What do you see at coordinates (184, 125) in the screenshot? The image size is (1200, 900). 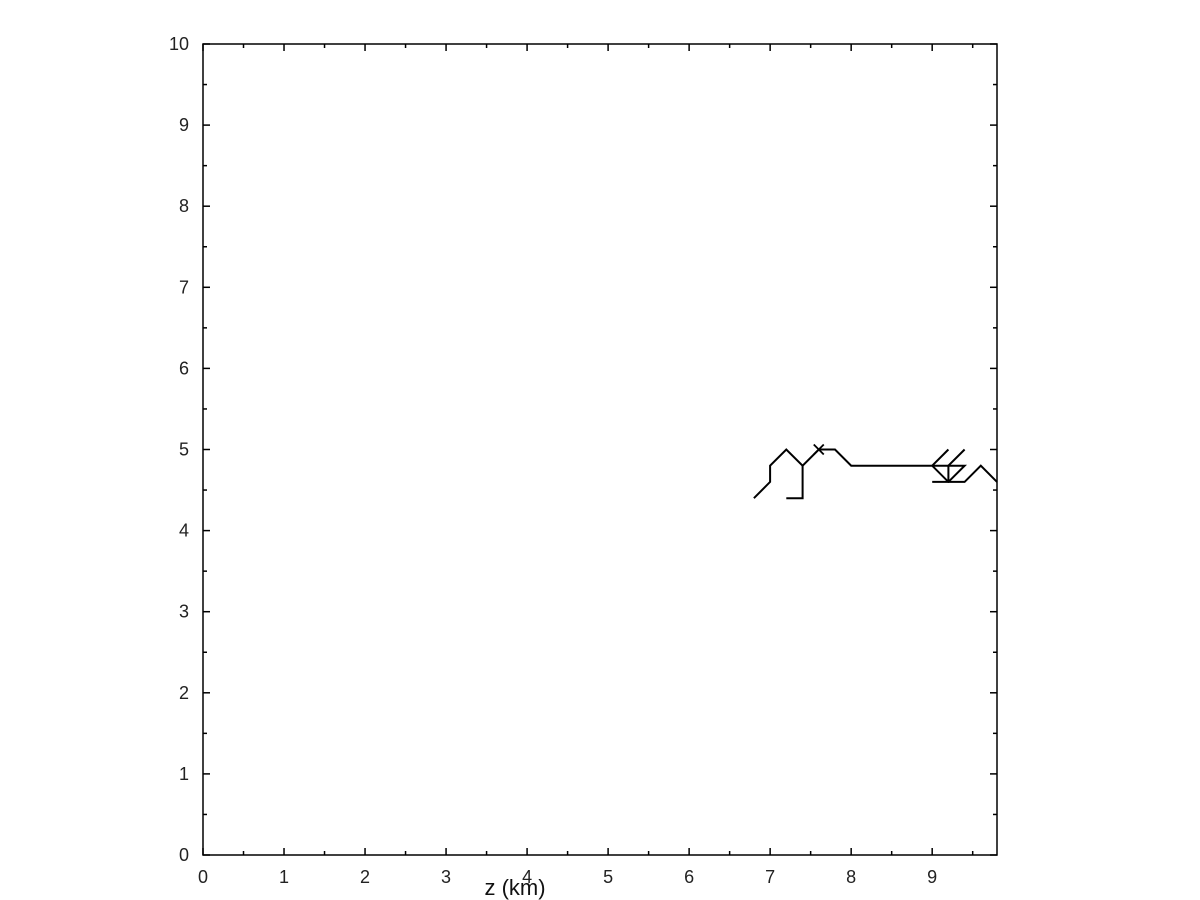 I see `y-tick-label: 9` at bounding box center [184, 125].